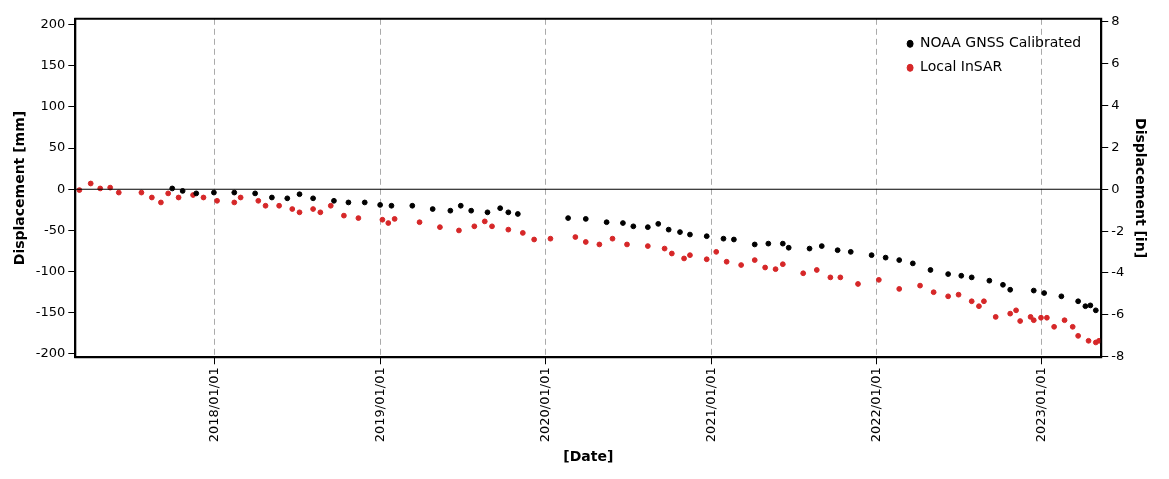  Describe the element at coordinates (961, 66) in the screenshot. I see `legend-label: Local InSAR` at that location.